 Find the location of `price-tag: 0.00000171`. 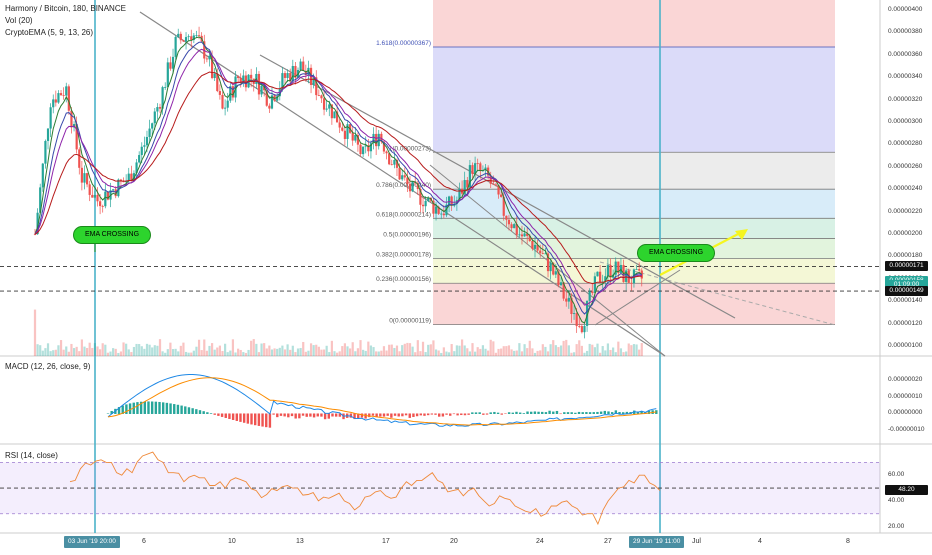

price-tag: 0.00000171 is located at coordinates (906, 266).